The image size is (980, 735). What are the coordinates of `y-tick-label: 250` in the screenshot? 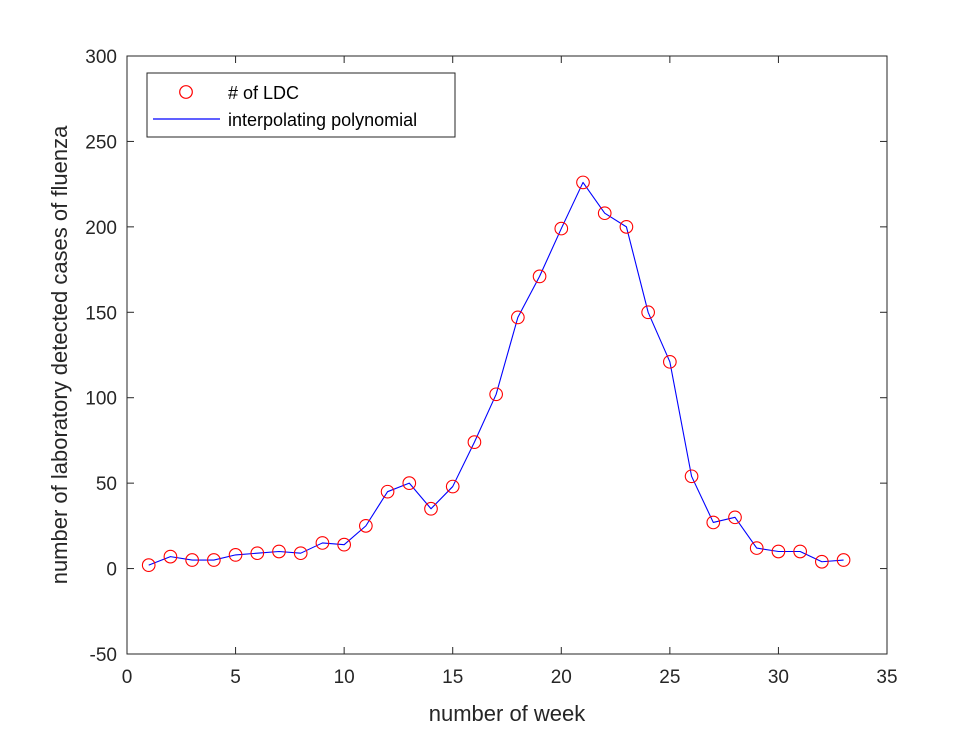 It's located at (101, 142).